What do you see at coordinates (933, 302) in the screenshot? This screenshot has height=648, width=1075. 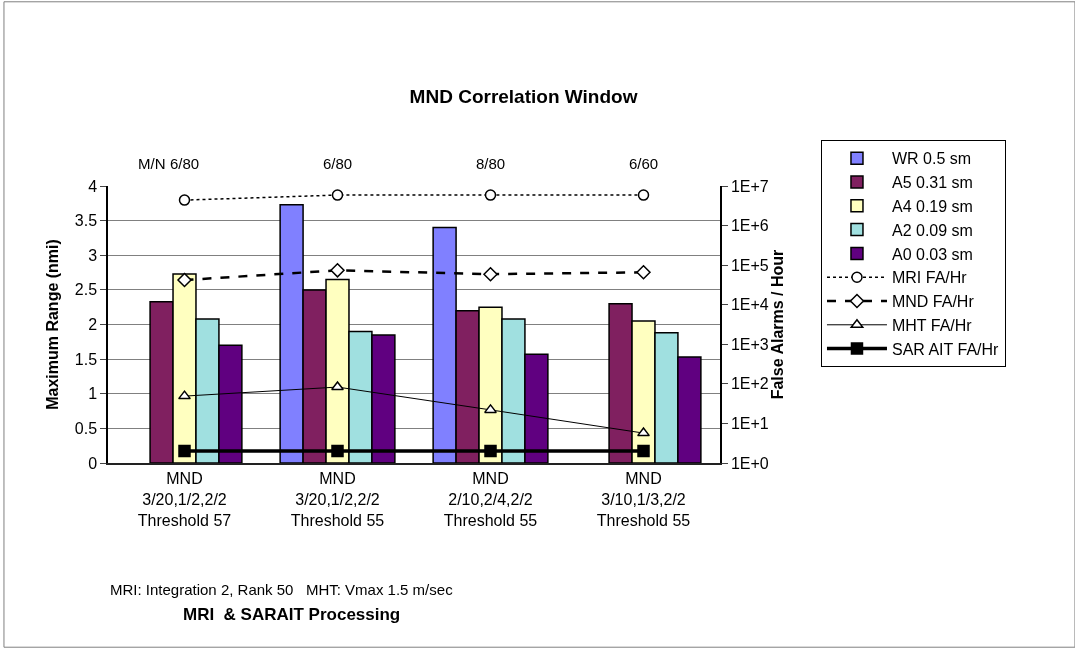 I see `legend-label: MND FA/Hr` at bounding box center [933, 302].